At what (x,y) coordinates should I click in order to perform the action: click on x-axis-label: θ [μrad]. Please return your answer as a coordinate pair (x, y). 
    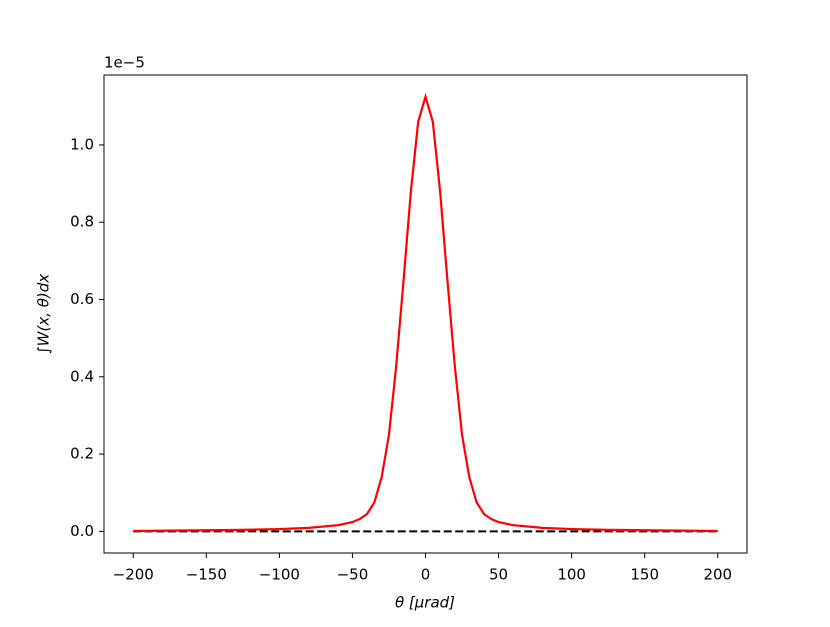
    Looking at the image, I should click on (425, 603).